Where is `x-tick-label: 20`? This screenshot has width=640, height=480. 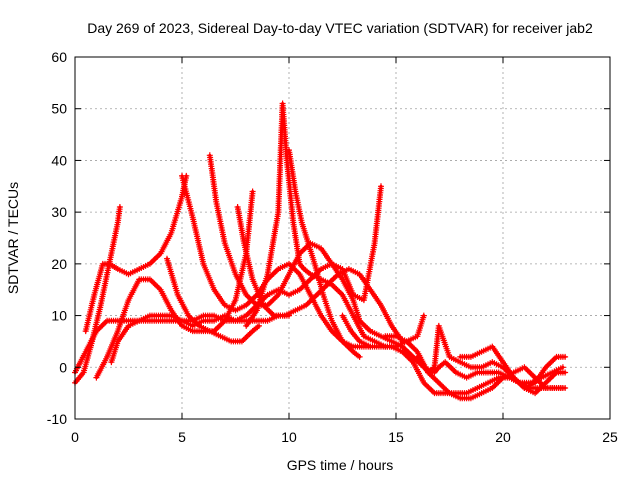 x-tick-label: 20 is located at coordinates (503, 437).